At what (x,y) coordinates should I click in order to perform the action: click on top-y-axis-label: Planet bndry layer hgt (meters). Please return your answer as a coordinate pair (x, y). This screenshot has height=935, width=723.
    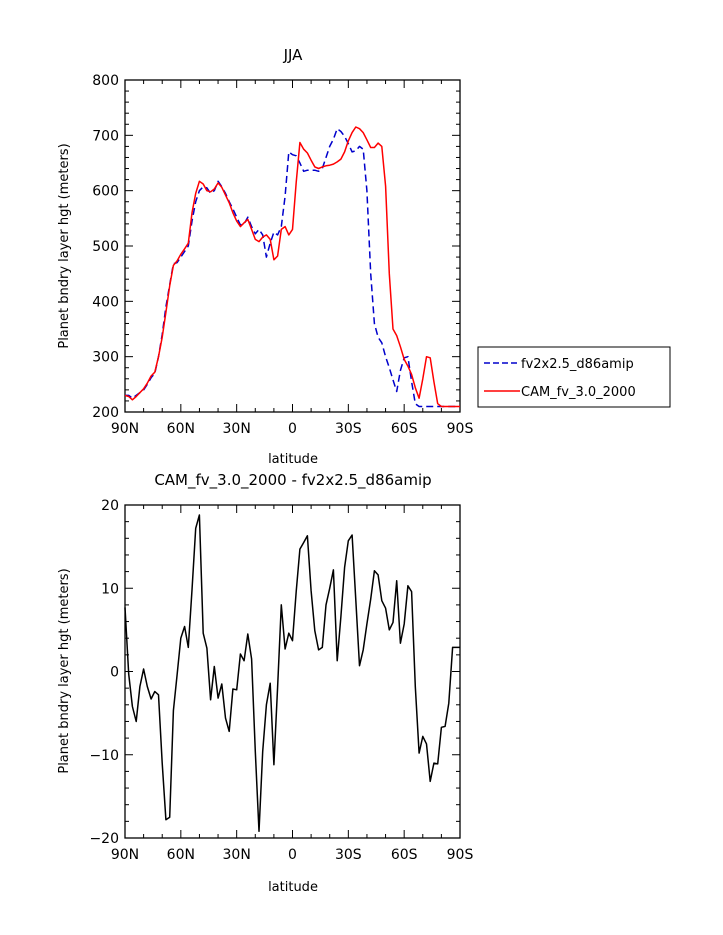
    Looking at the image, I should click on (64, 245).